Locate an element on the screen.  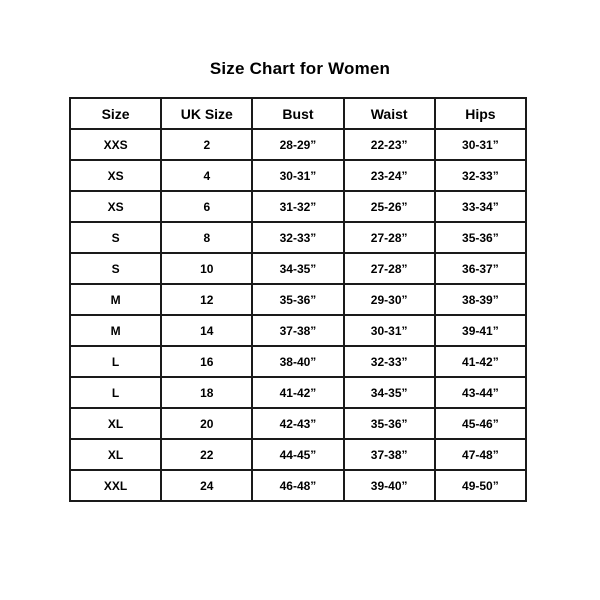
table-row: XL 22 44-45” 37-38” 47-48” is located at coordinates (298, 454).